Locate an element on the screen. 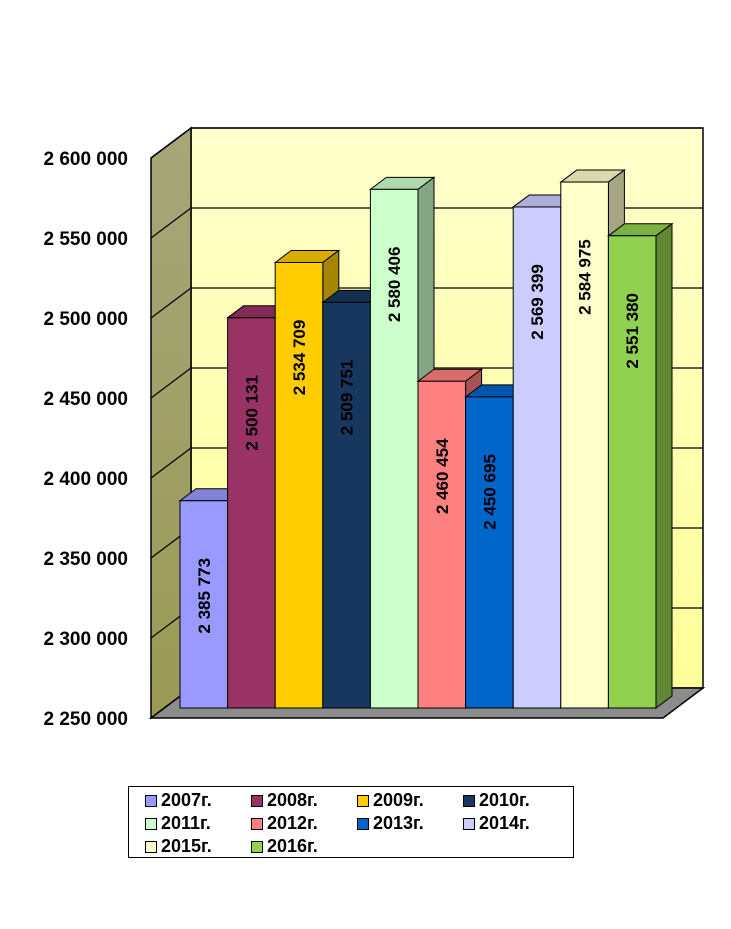  data-label: 2 569 399 is located at coordinates (537, 302).